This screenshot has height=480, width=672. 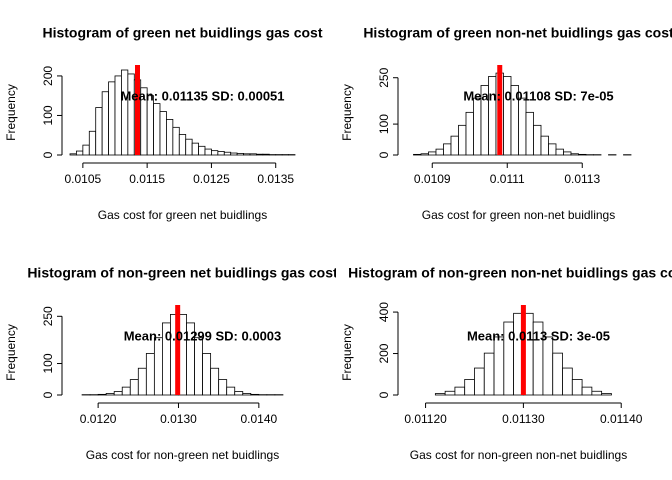 I want to click on x-tick-label: 0.01140, so click(x=621, y=419).